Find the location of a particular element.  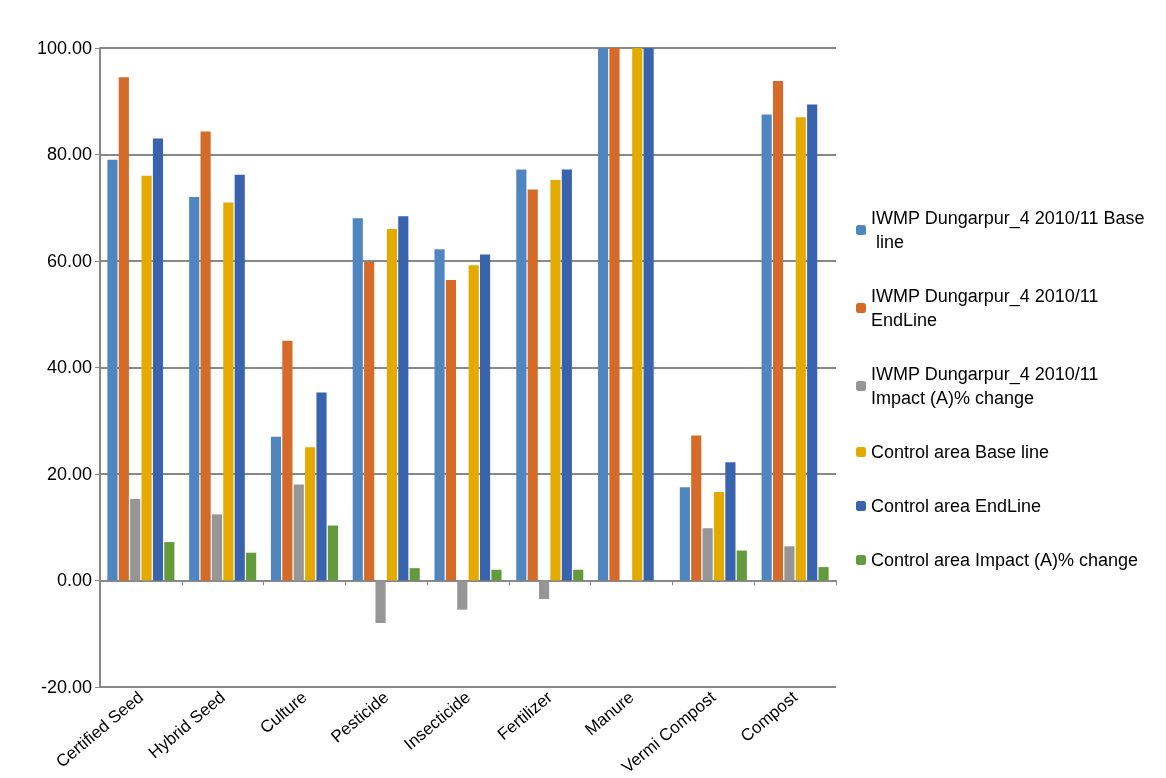

legend-label: IWMP Dungarpur_4 2010/11 EndLine is located at coordinates (987, 308).